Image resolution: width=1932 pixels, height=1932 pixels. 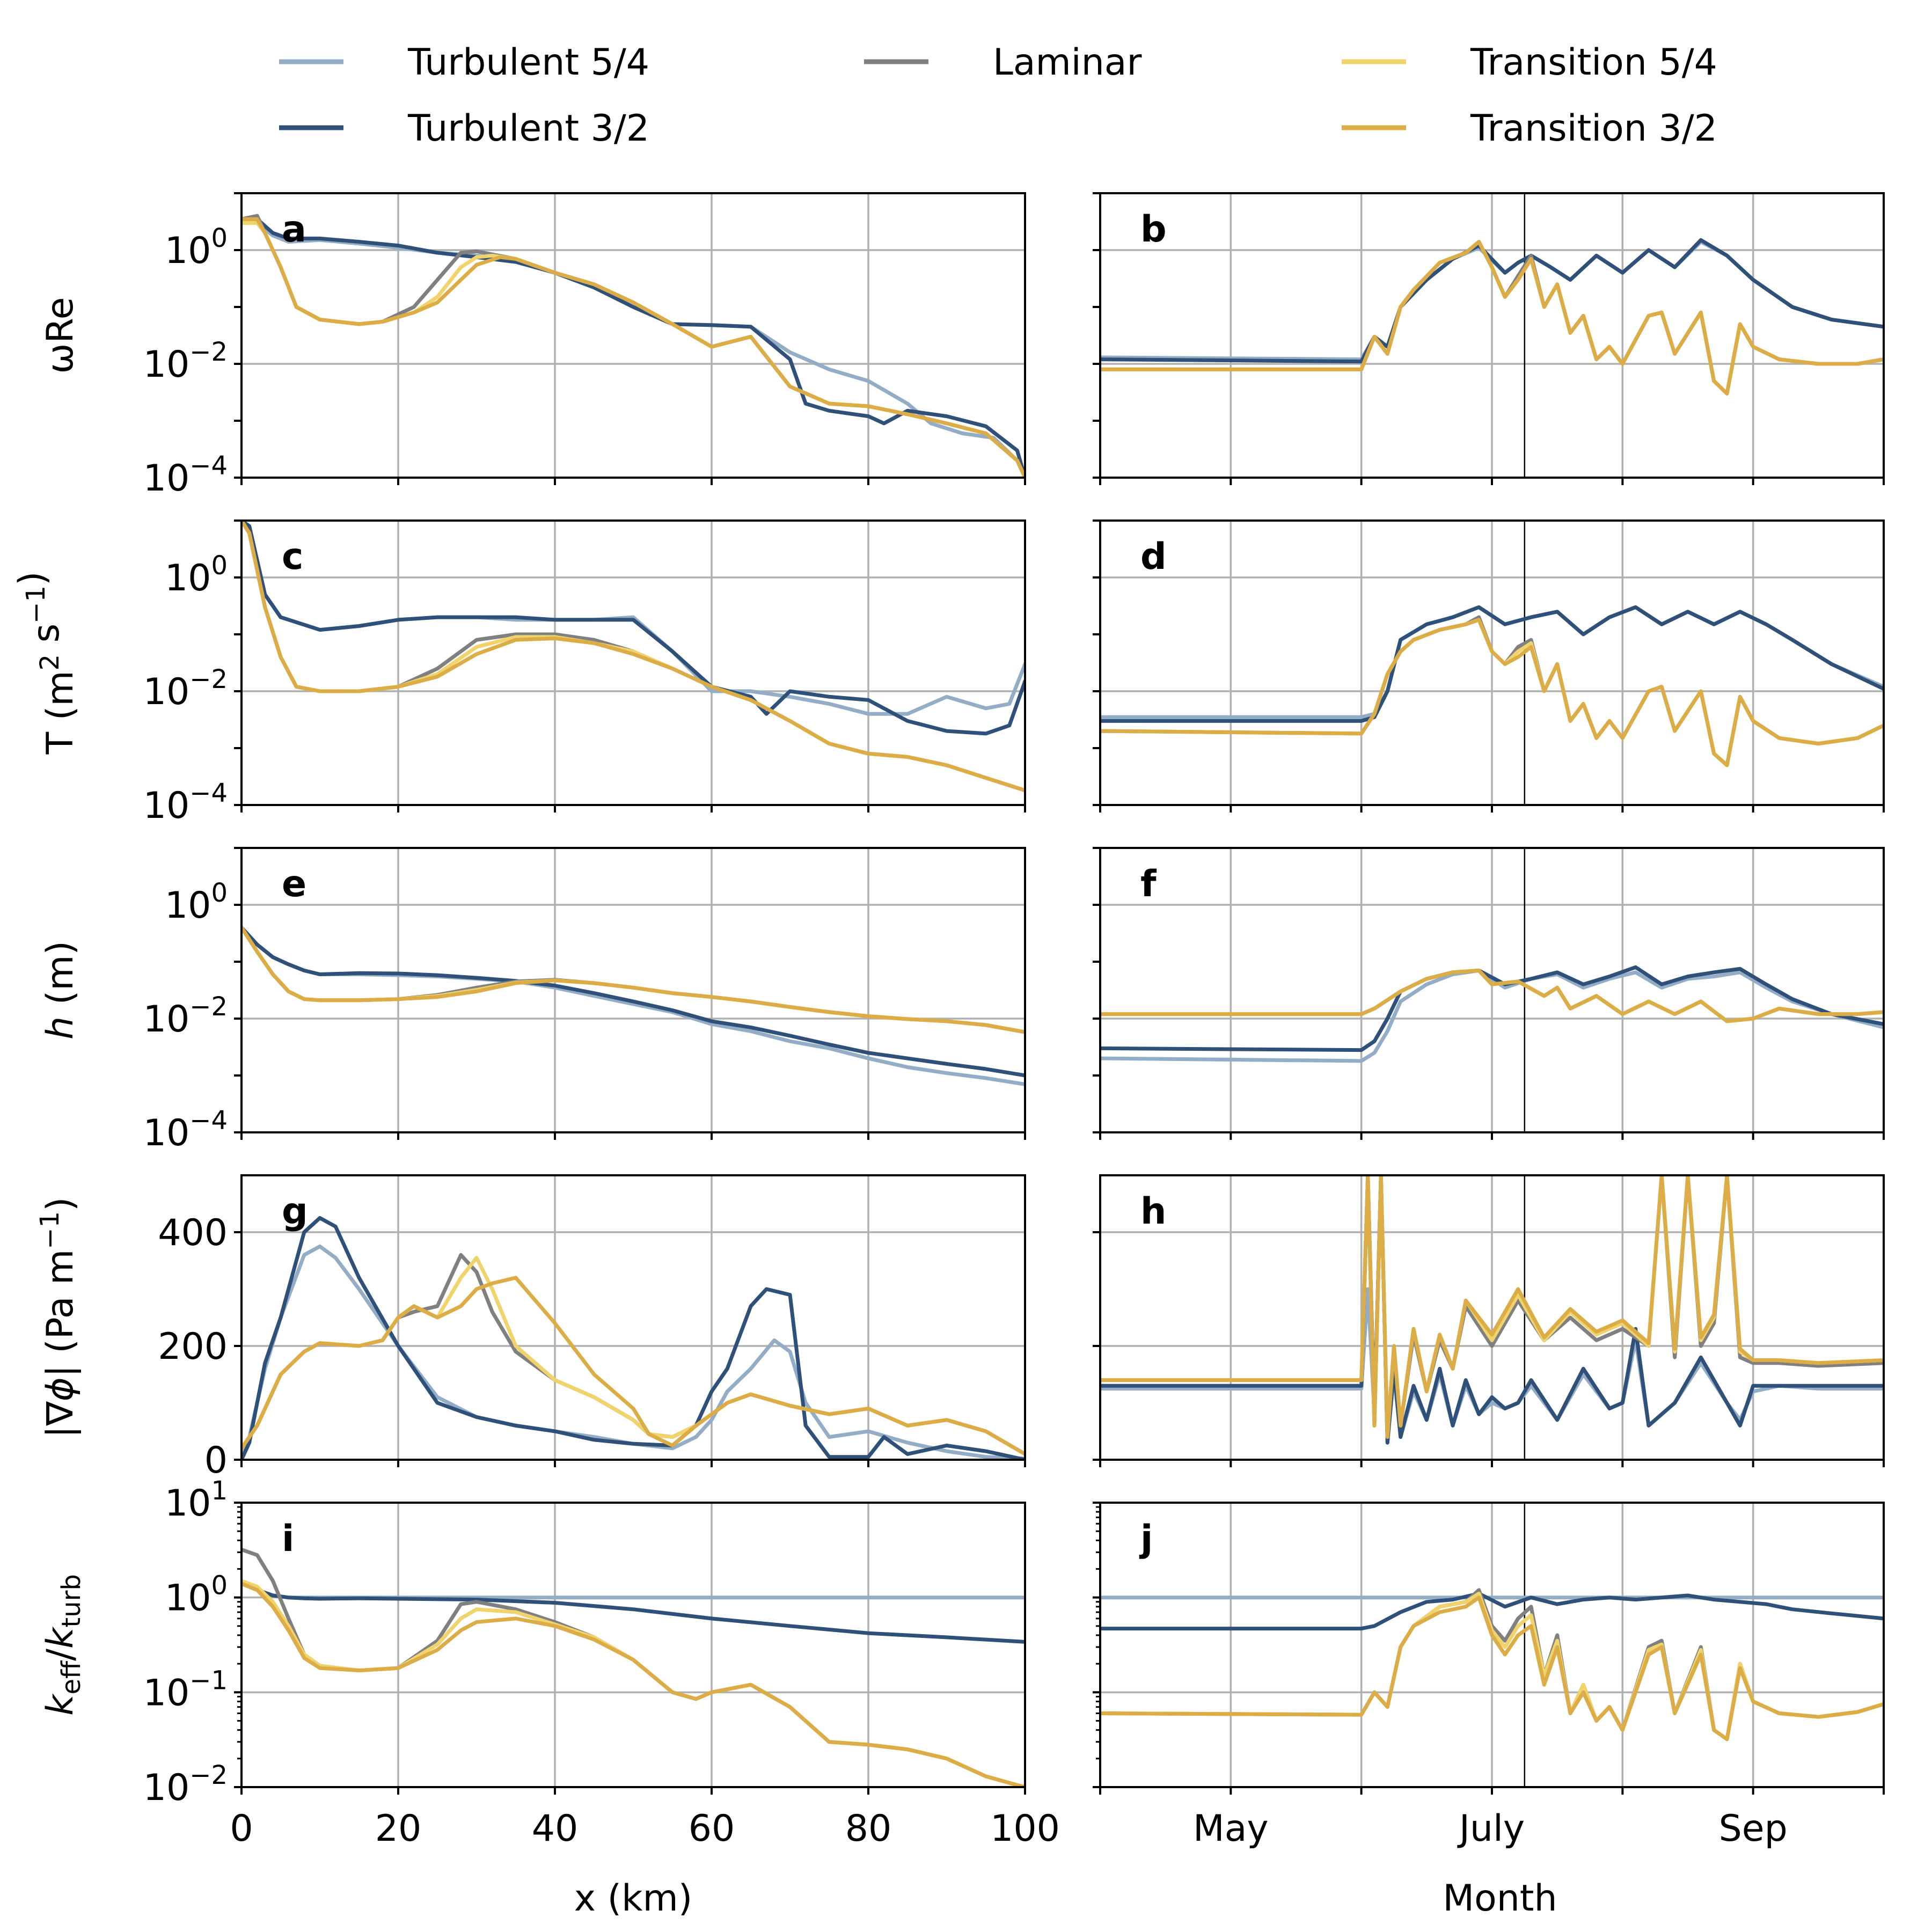 What do you see at coordinates (1146, 1539) in the screenshot?
I see `panel-label-j: j` at bounding box center [1146, 1539].